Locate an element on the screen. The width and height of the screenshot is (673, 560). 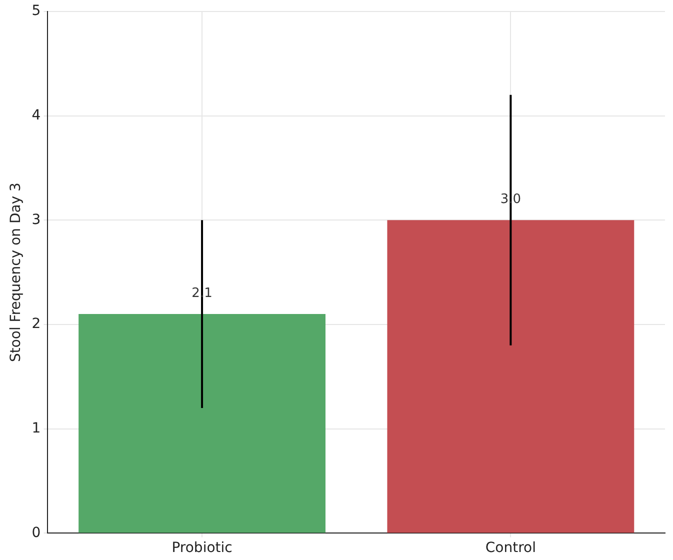
y-tick-label: 3 is located at coordinates (36, 220).